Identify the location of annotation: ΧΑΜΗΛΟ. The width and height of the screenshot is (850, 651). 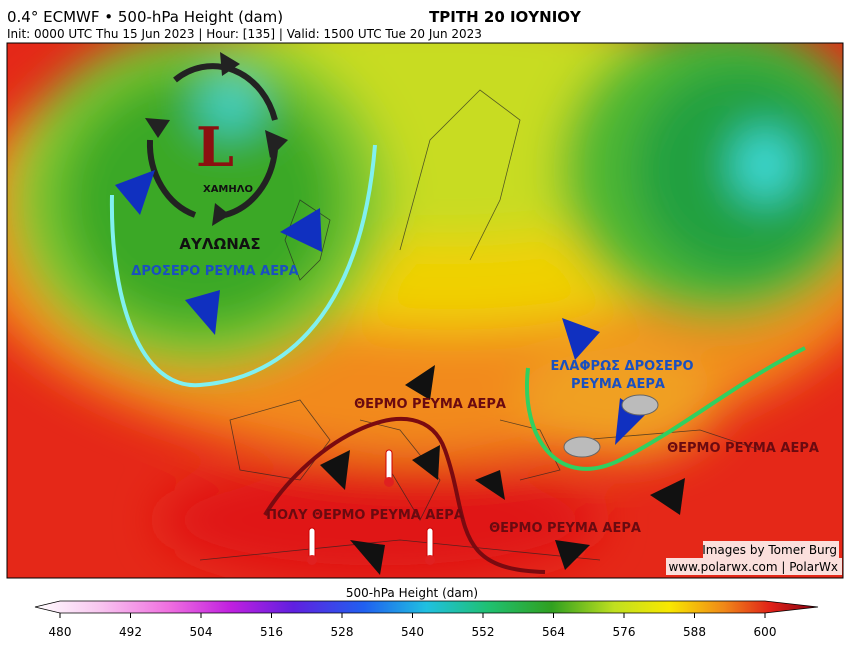
(228, 189).